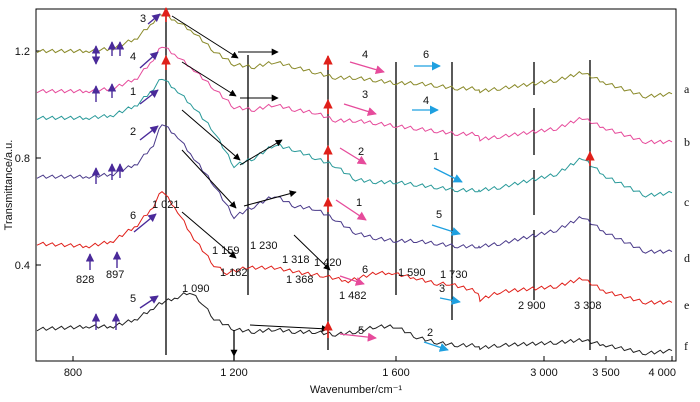 The image size is (700, 402). Describe the element at coordinates (454, 275) in the screenshot. I see `peak-label: 1 730` at that location.